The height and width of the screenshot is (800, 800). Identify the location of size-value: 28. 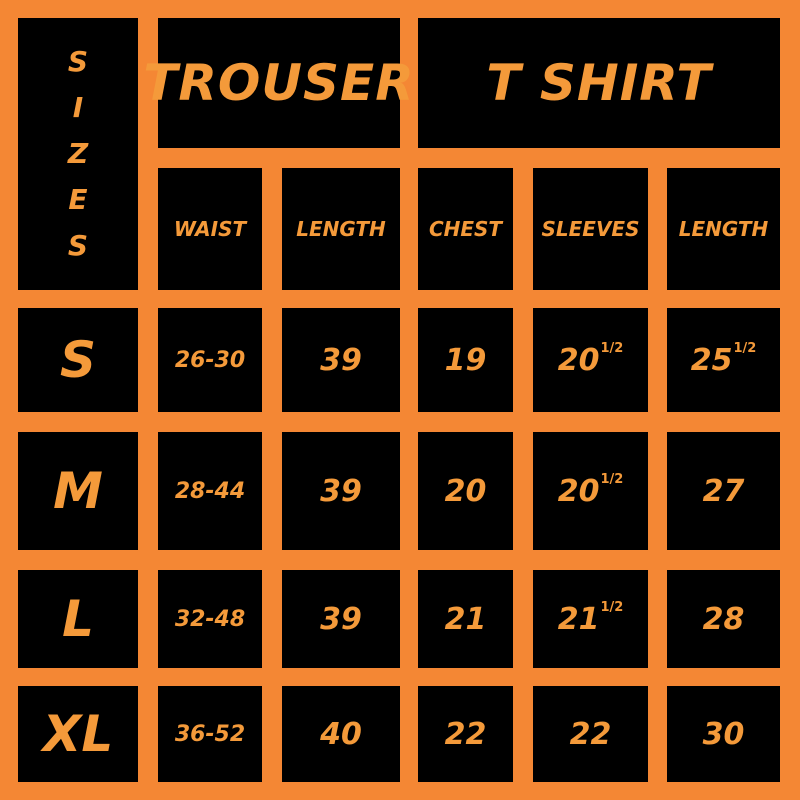
(723, 619).